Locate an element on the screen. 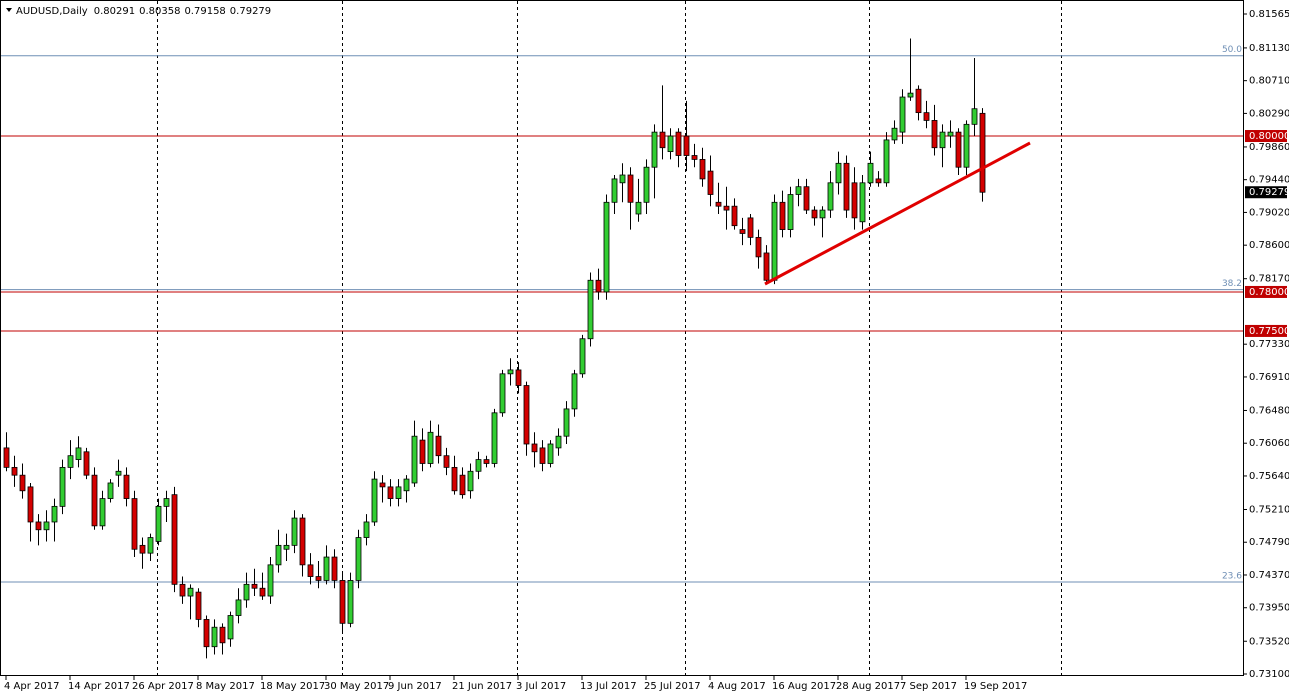  title-ohlc: 0.80291 is located at coordinates (114, 11).